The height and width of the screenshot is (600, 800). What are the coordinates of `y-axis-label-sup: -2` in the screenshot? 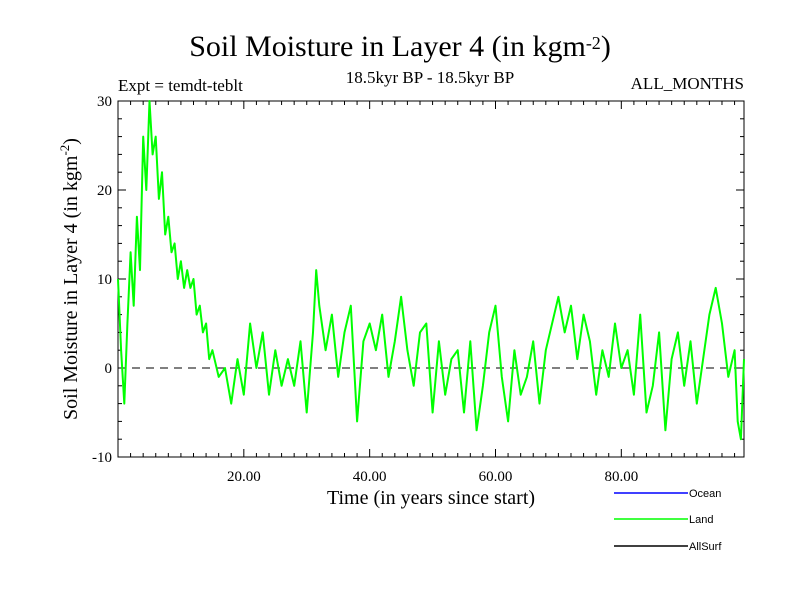 It's located at (64, 150).